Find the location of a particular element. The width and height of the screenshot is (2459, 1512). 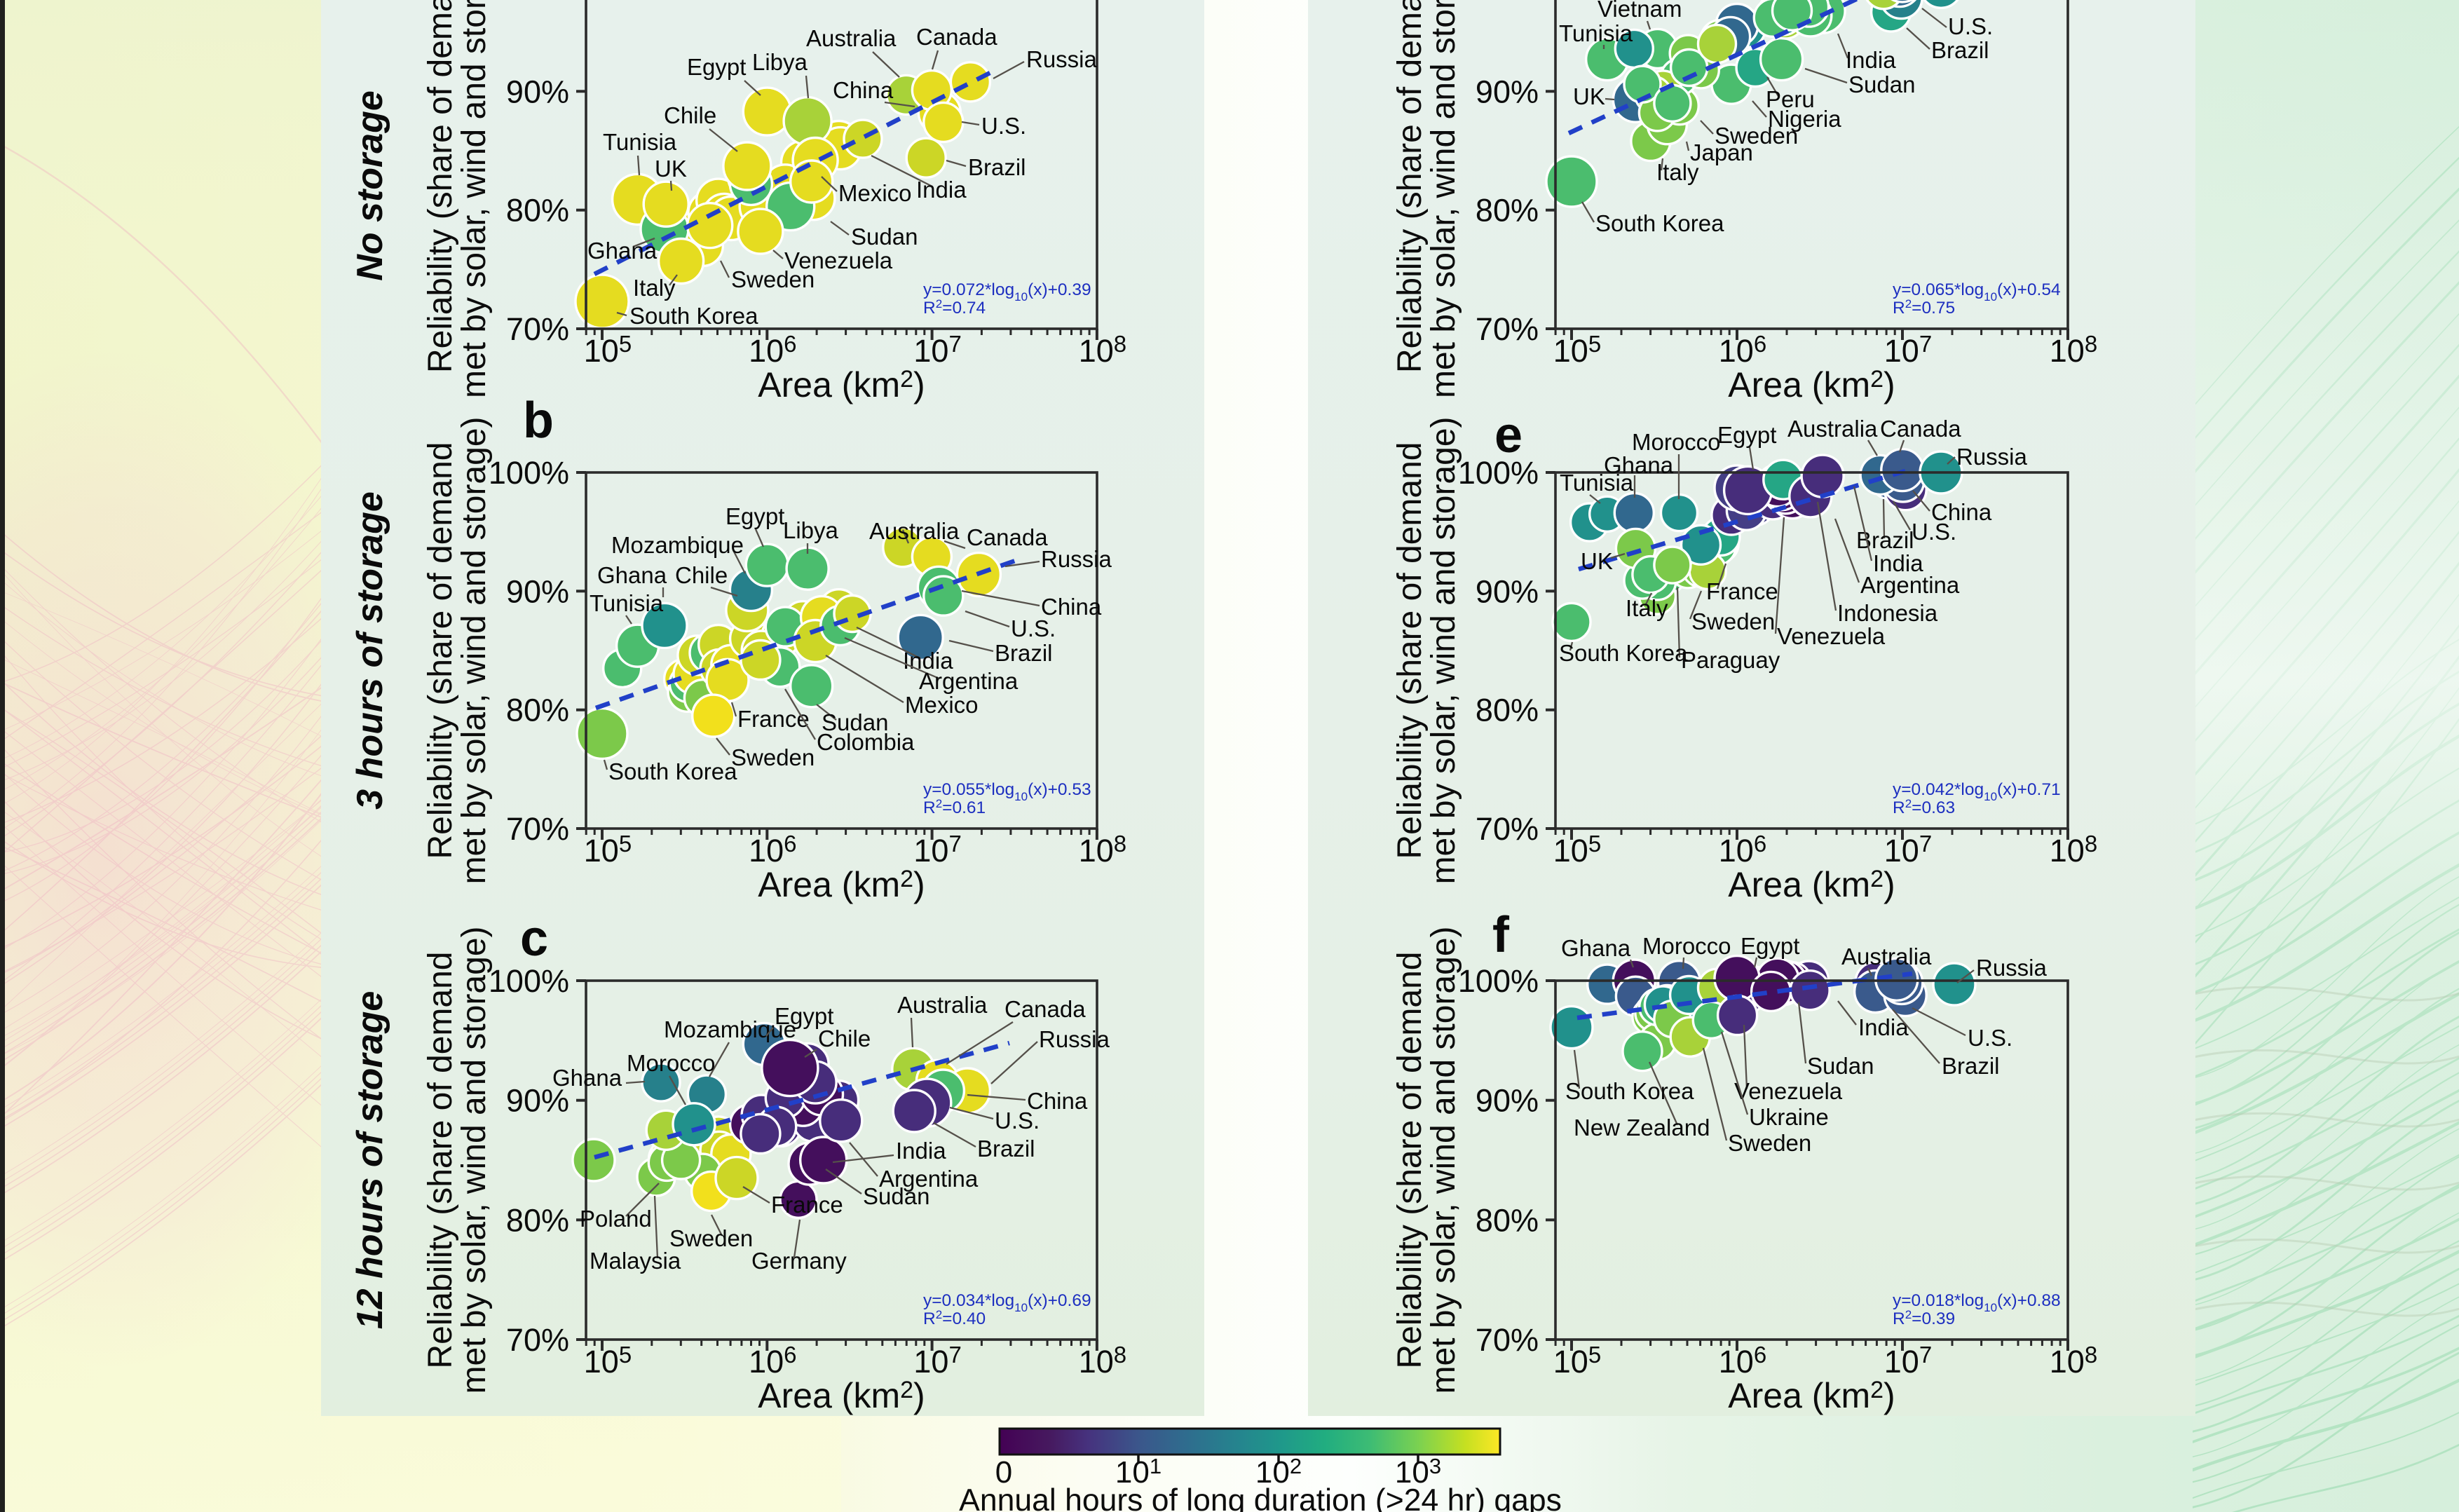

svg-text: 12 hours of storage is located at coordinates (370, 1161).